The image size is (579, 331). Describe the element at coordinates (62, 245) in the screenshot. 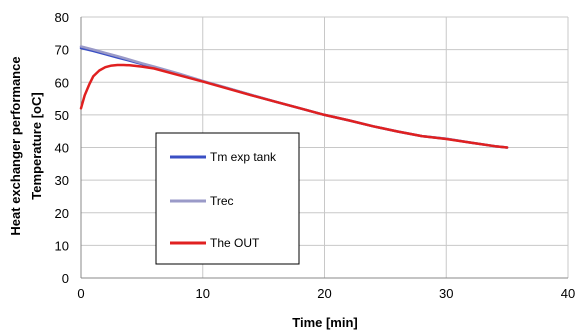

I see `y-tick-label: 10` at that location.